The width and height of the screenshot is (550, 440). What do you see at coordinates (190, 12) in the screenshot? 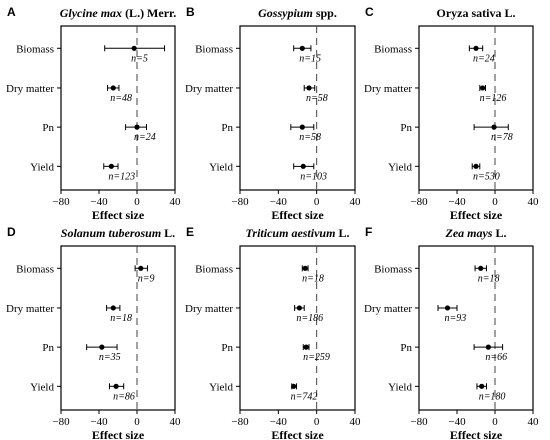
I see `panel-letter: B` at bounding box center [190, 12].